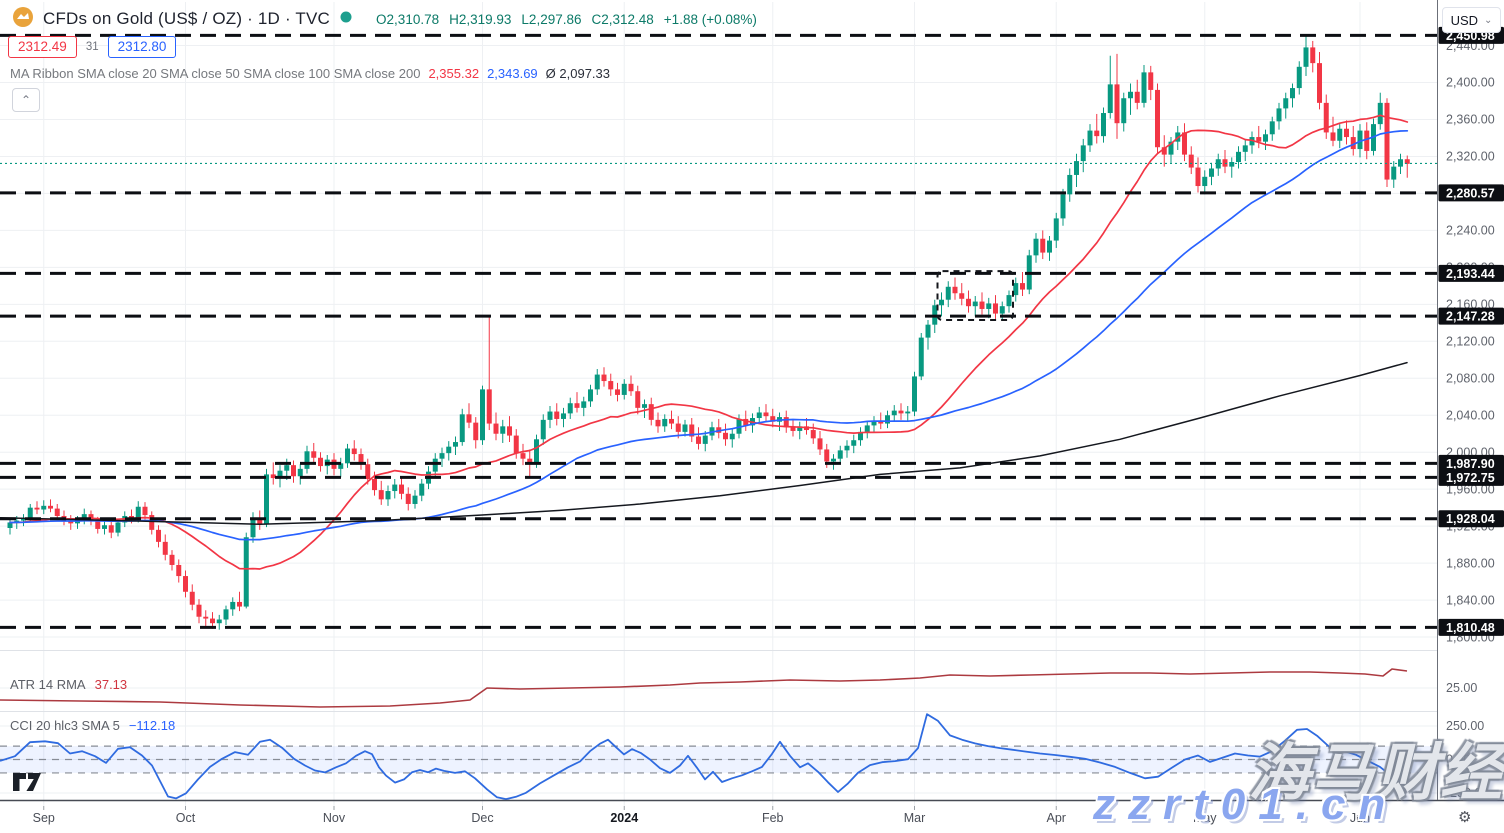 Image resolution: width=1504 pixels, height=833 pixels. Describe the element at coordinates (42, 47) in the screenshot. I see `sell-button: 2312.49` at that location.